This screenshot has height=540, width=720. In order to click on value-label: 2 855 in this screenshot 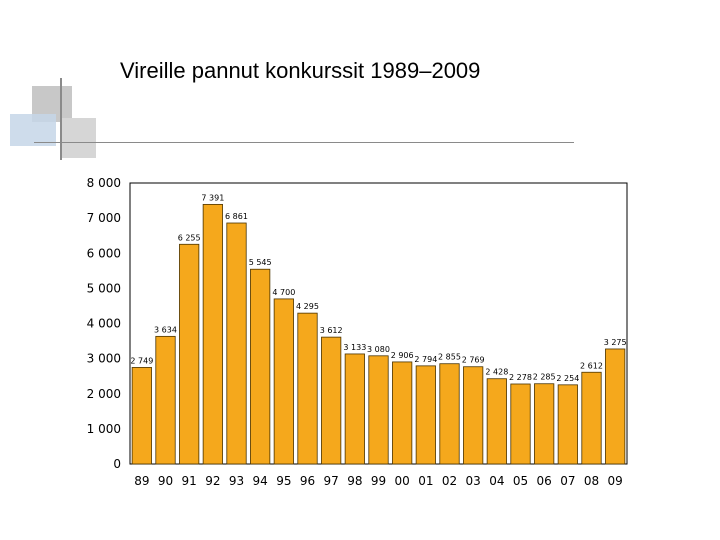, I will do `click(449, 357)`.